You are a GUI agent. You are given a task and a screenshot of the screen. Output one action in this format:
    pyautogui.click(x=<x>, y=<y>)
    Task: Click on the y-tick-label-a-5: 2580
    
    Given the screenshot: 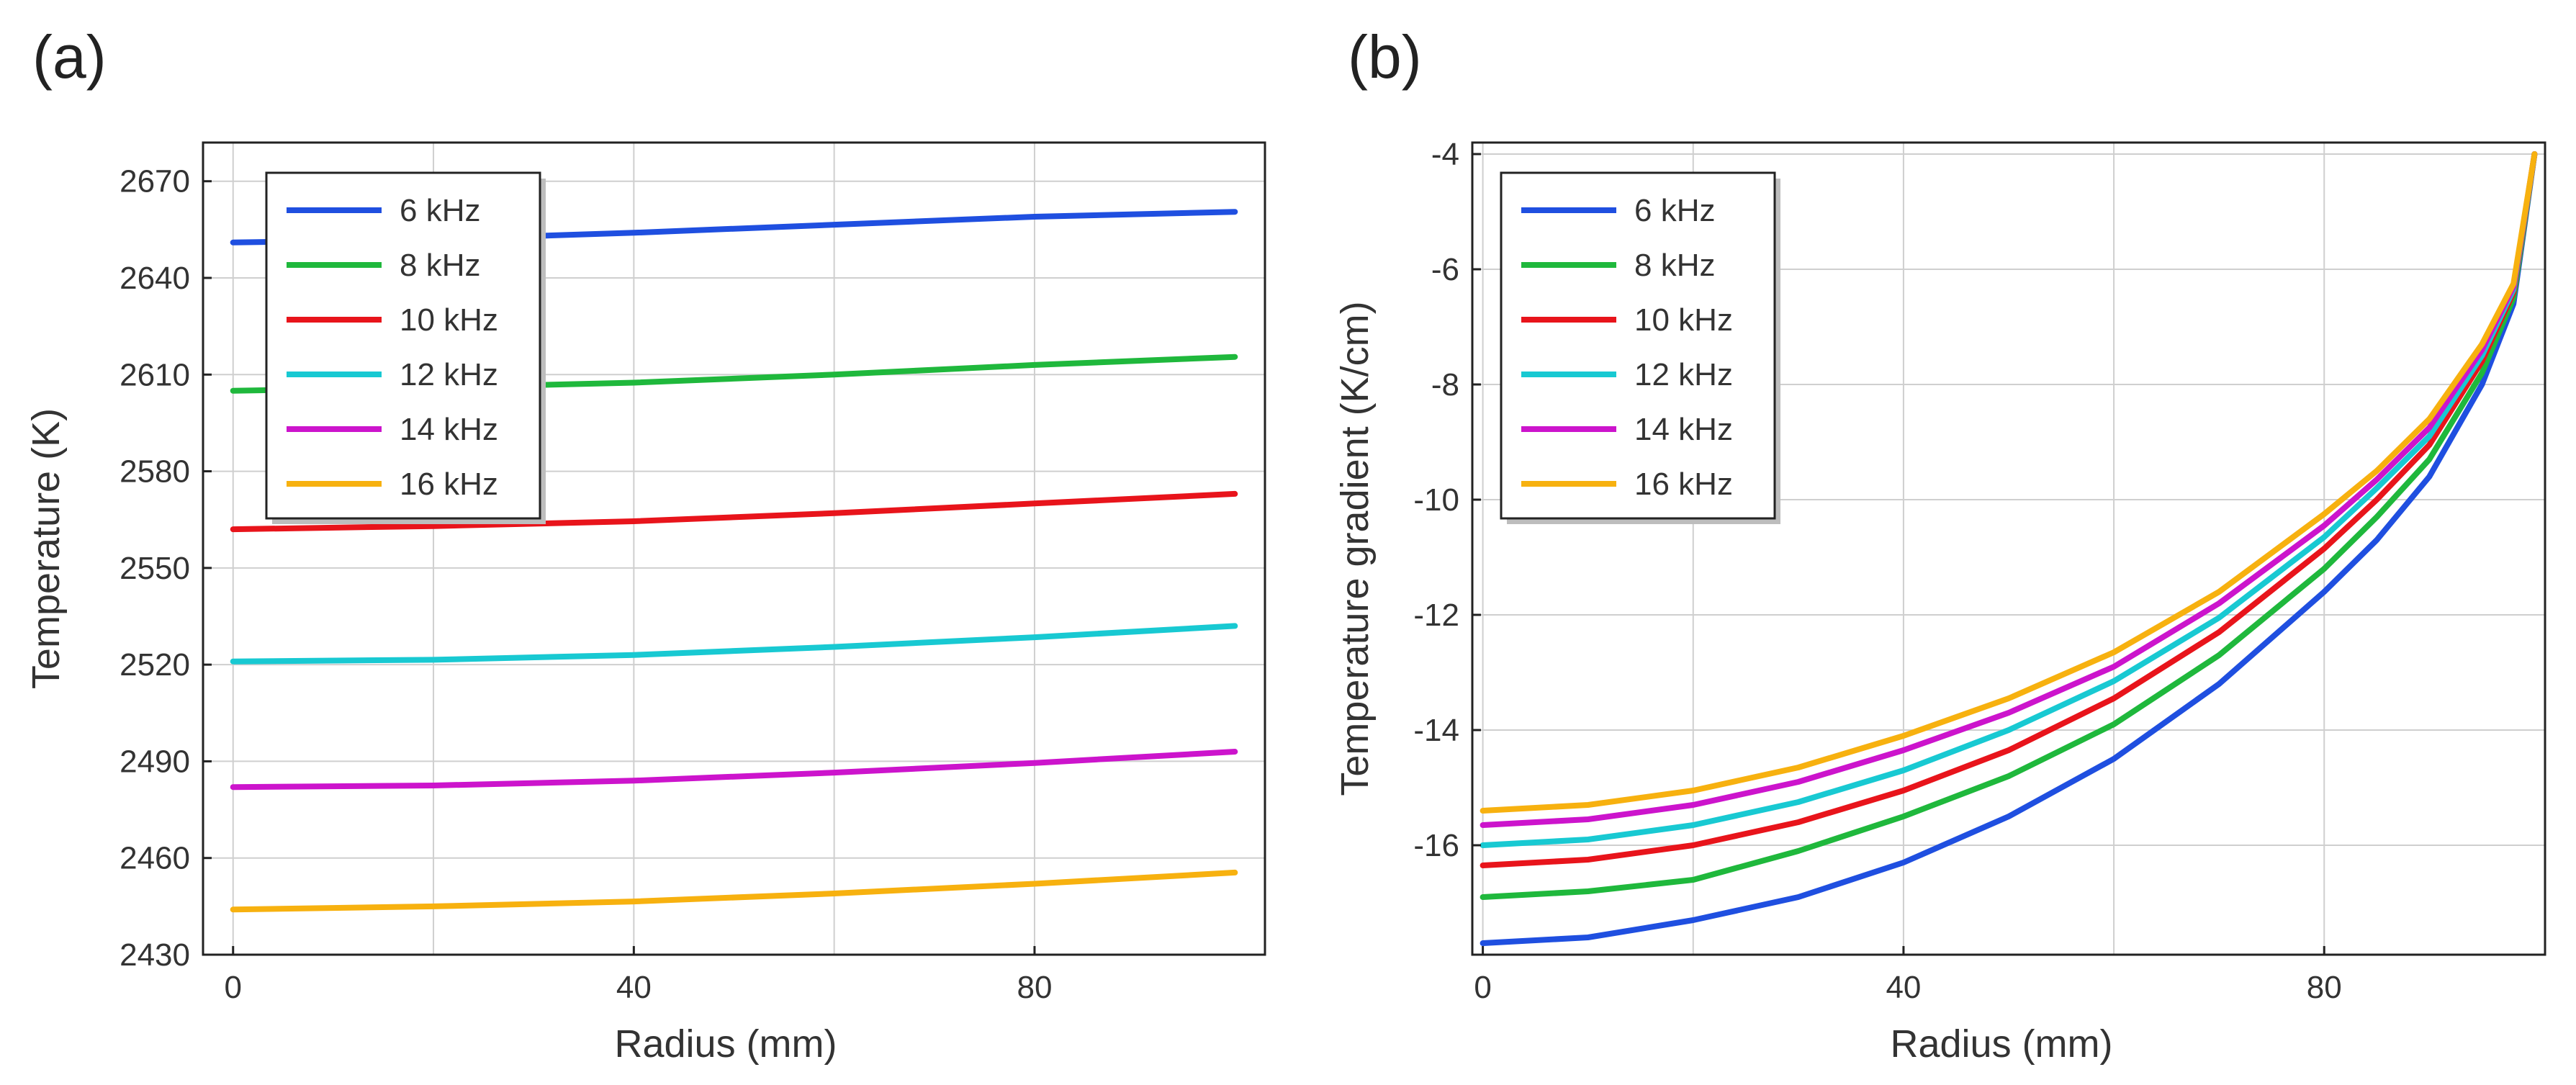 What is the action you would take?
    pyautogui.click(x=155, y=472)
    